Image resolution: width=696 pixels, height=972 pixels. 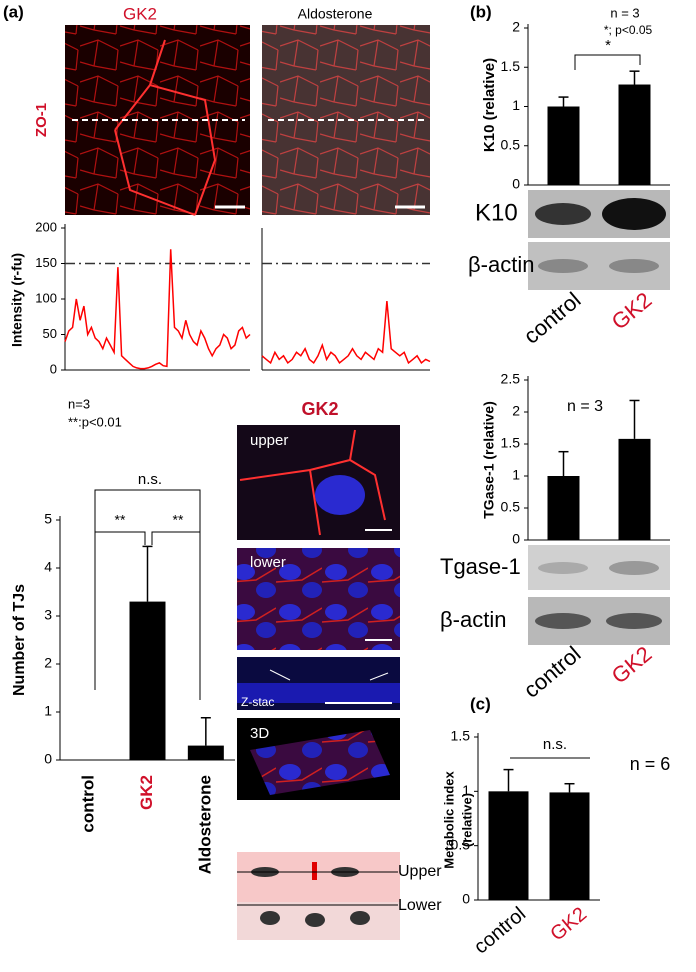 I want to click on blots, so click(x=599, y=417).